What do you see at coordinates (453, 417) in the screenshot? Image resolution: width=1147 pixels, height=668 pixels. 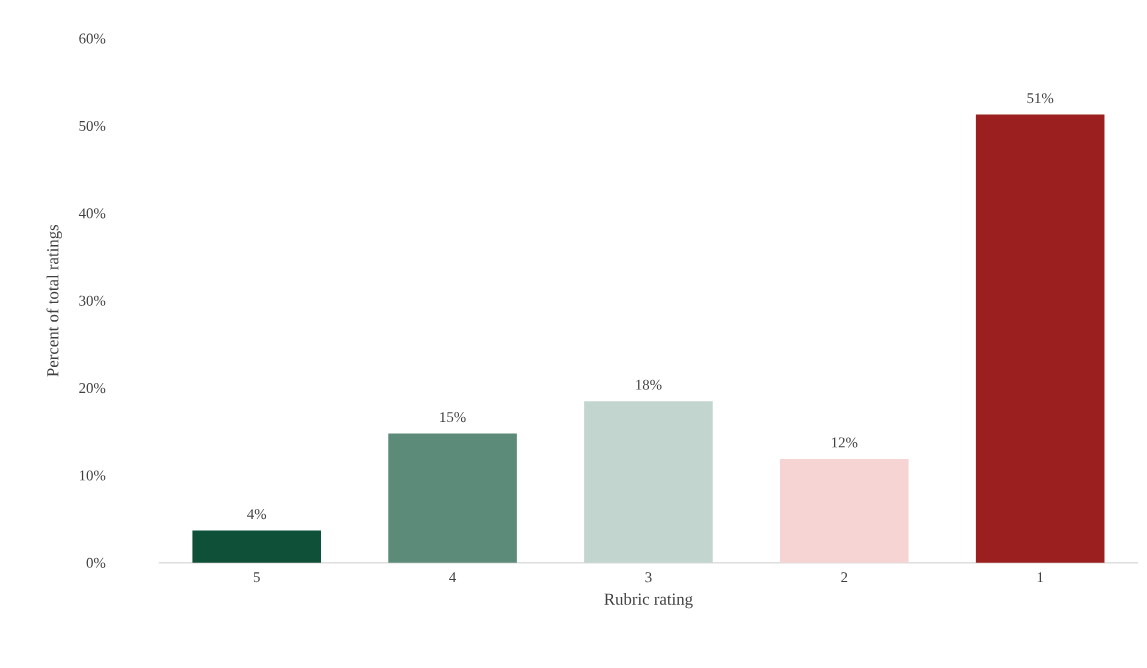 I see `data-label: 15%` at bounding box center [453, 417].